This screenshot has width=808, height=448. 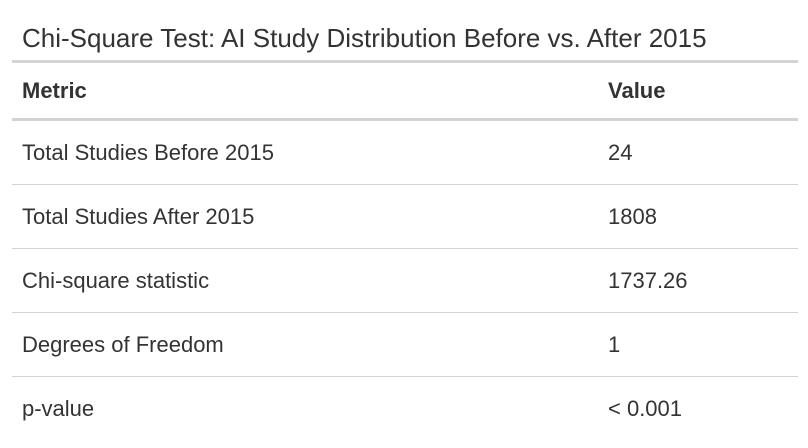 I want to click on header-row: Metric Value, so click(x=405, y=91).